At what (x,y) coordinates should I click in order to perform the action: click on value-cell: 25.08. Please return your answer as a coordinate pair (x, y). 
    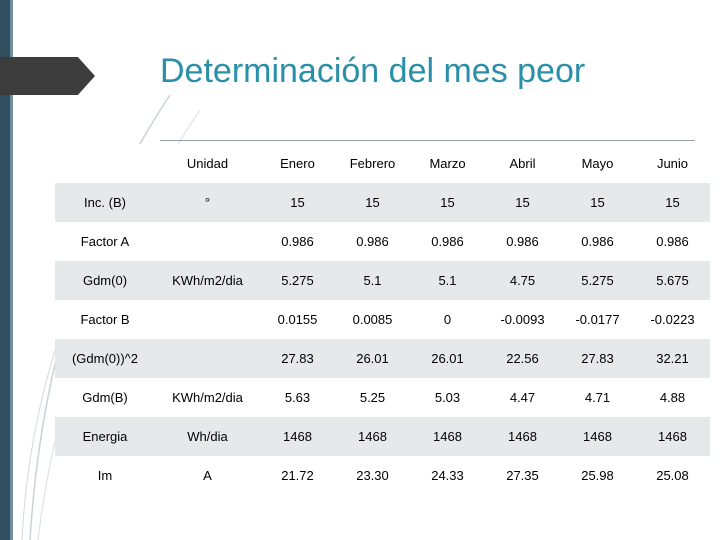
    Looking at the image, I should click on (672, 475).